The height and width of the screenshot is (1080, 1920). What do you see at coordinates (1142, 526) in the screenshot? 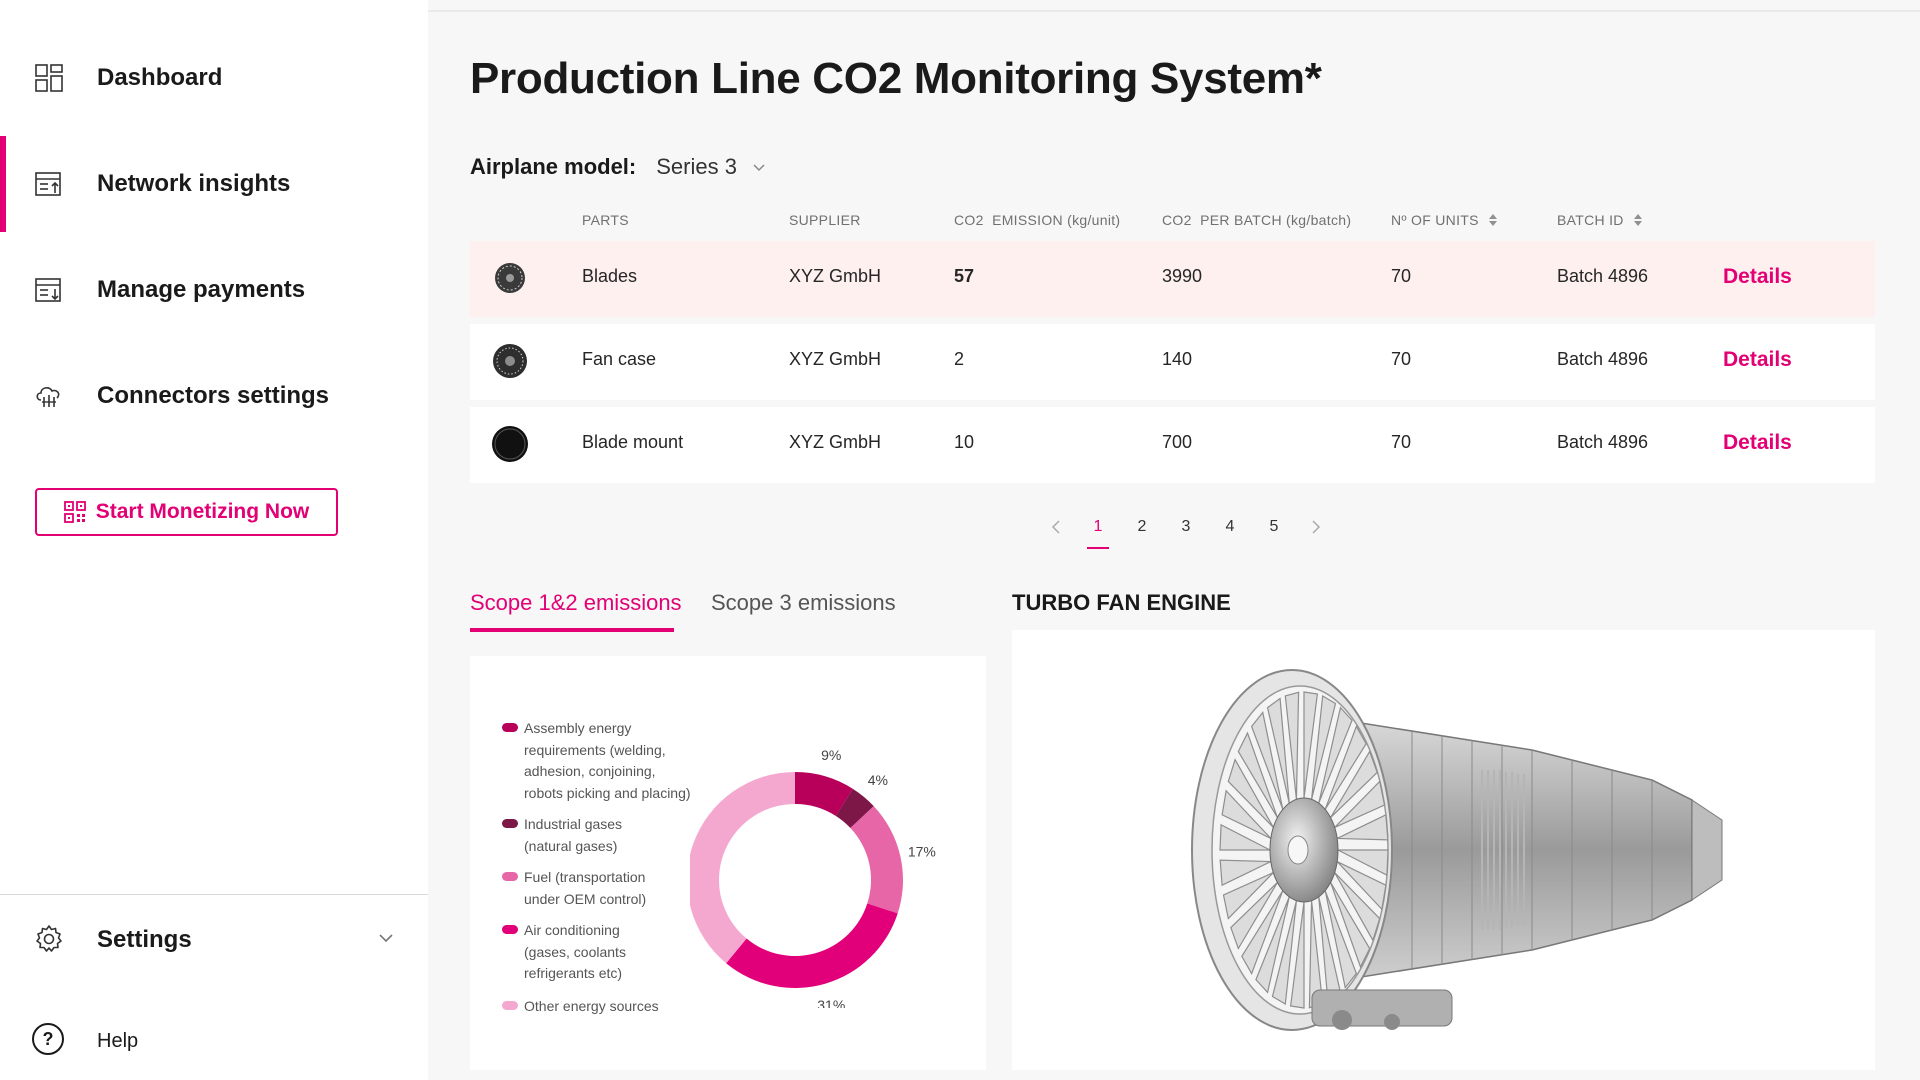
I see `page-2-button: 2` at bounding box center [1142, 526].